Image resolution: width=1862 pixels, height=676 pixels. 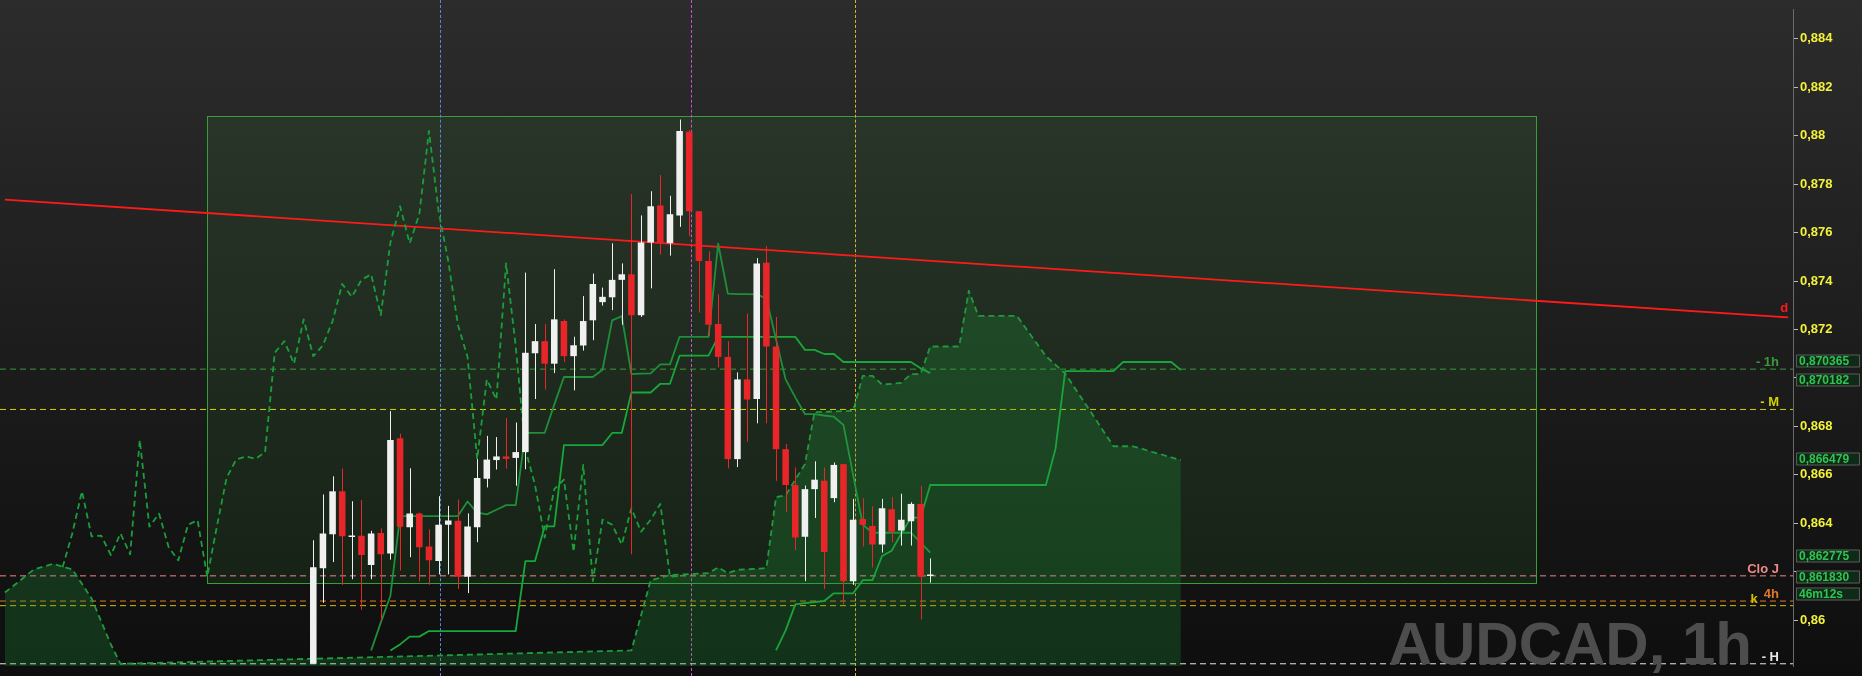 I want to click on series-label: d, so click(x=1784, y=308).